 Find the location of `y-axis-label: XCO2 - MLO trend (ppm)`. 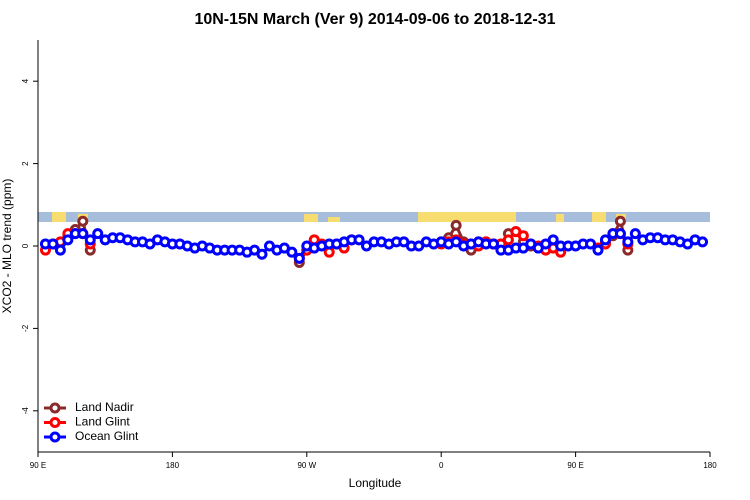

y-axis-label: XCO2 - MLO trend (ppm) is located at coordinates (7, 246).